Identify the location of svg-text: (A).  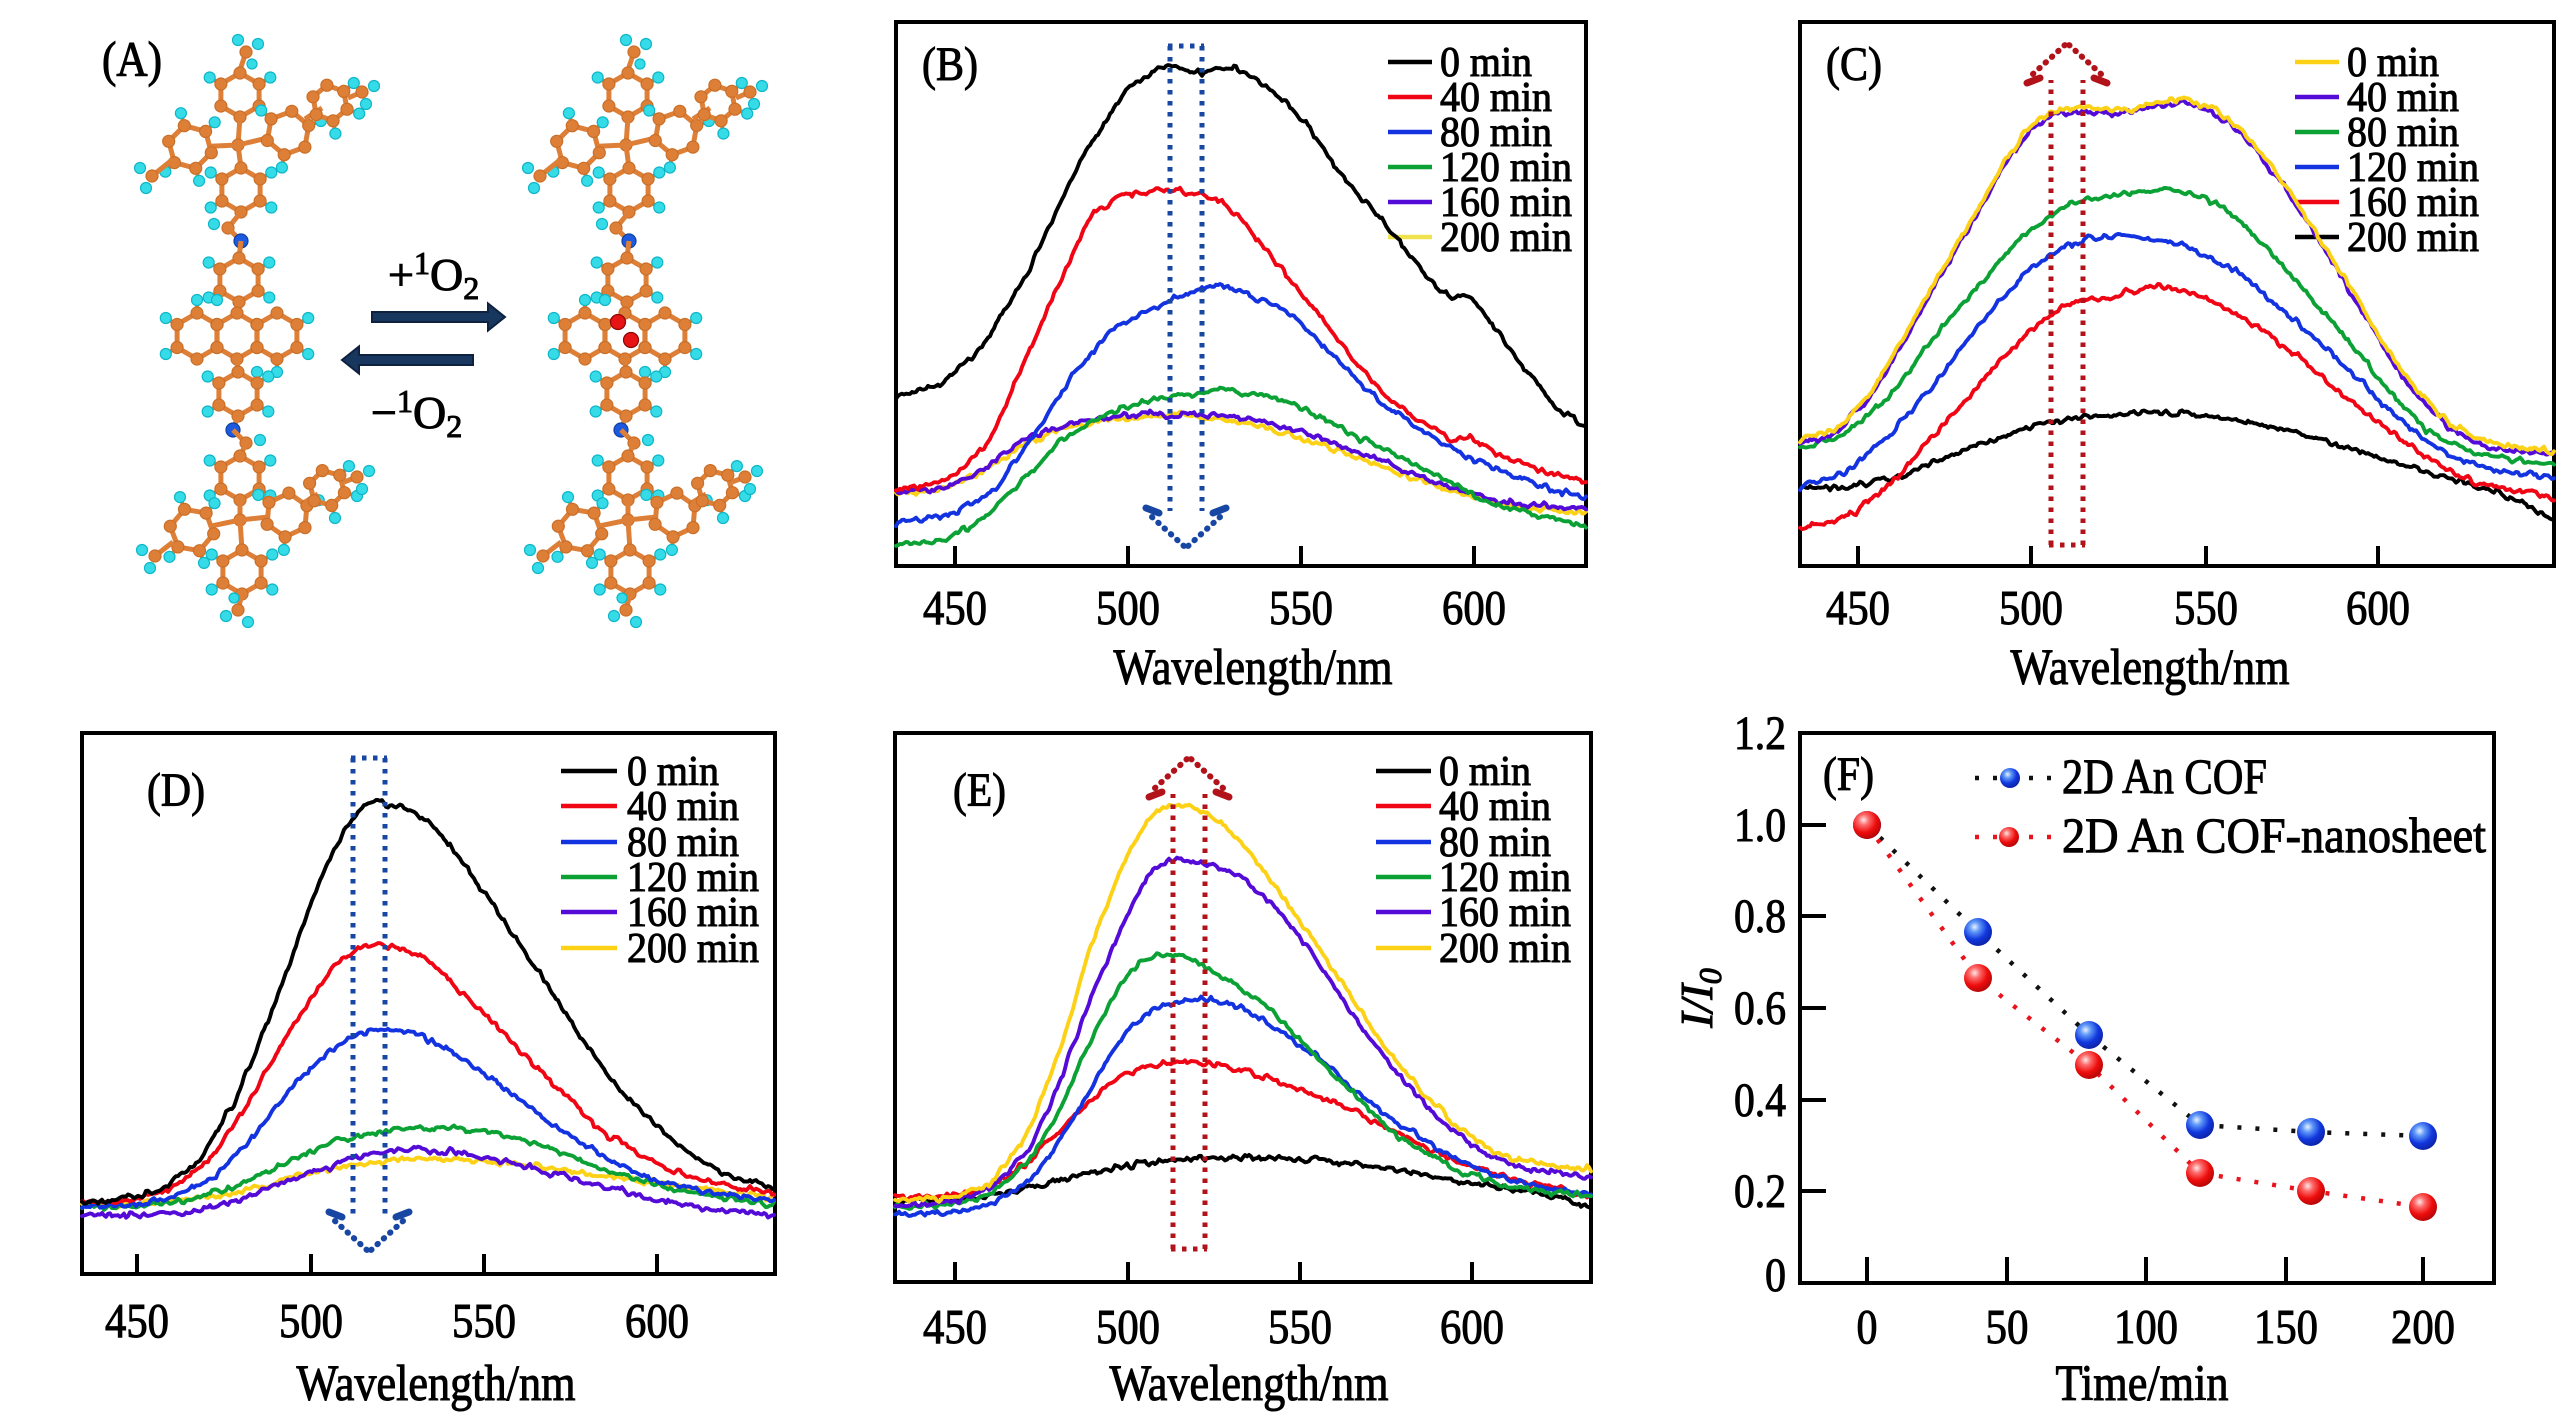
(132, 59).